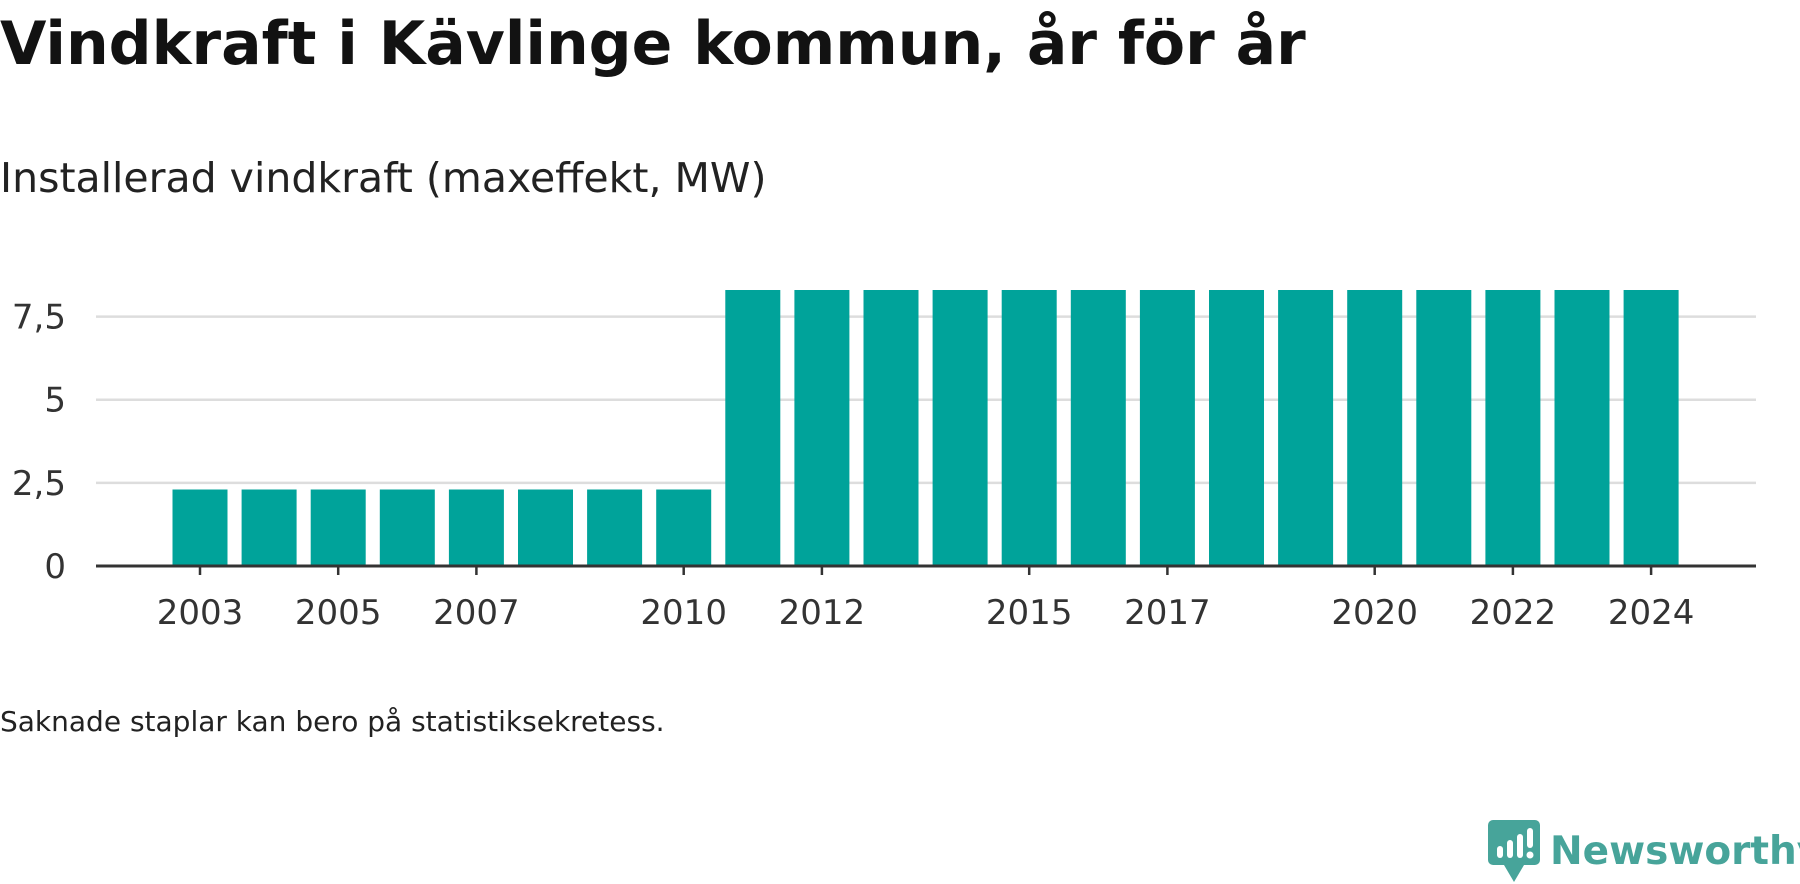  What do you see at coordinates (39, 484) in the screenshot?
I see `y-tick-label: 2,5` at bounding box center [39, 484].